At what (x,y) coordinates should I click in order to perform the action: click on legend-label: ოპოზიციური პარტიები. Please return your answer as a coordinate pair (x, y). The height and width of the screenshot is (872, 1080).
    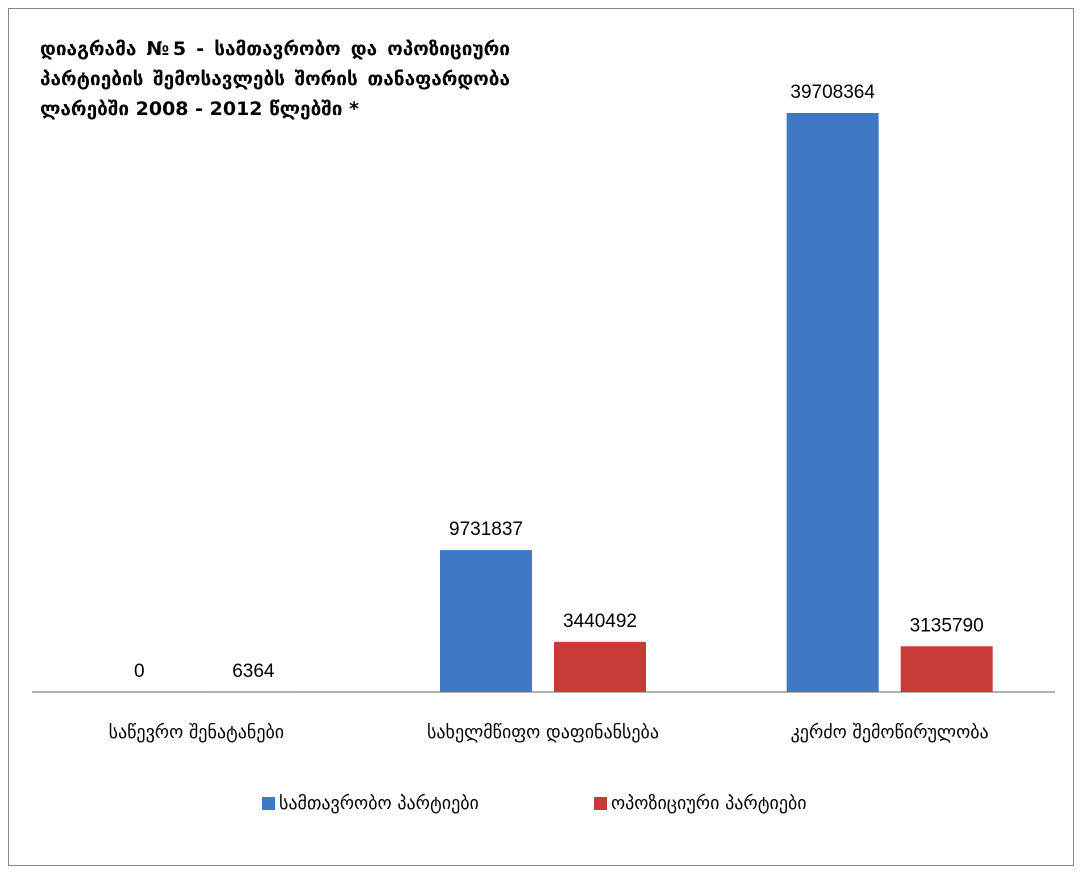
    Looking at the image, I should click on (709, 803).